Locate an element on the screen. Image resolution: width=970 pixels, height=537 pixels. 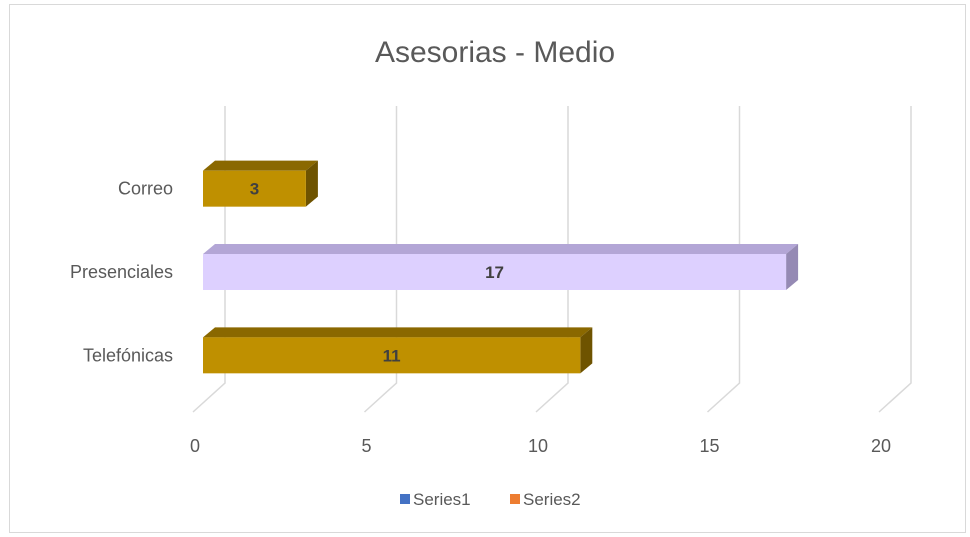
category-label: Telefónicas is located at coordinates (128, 355).